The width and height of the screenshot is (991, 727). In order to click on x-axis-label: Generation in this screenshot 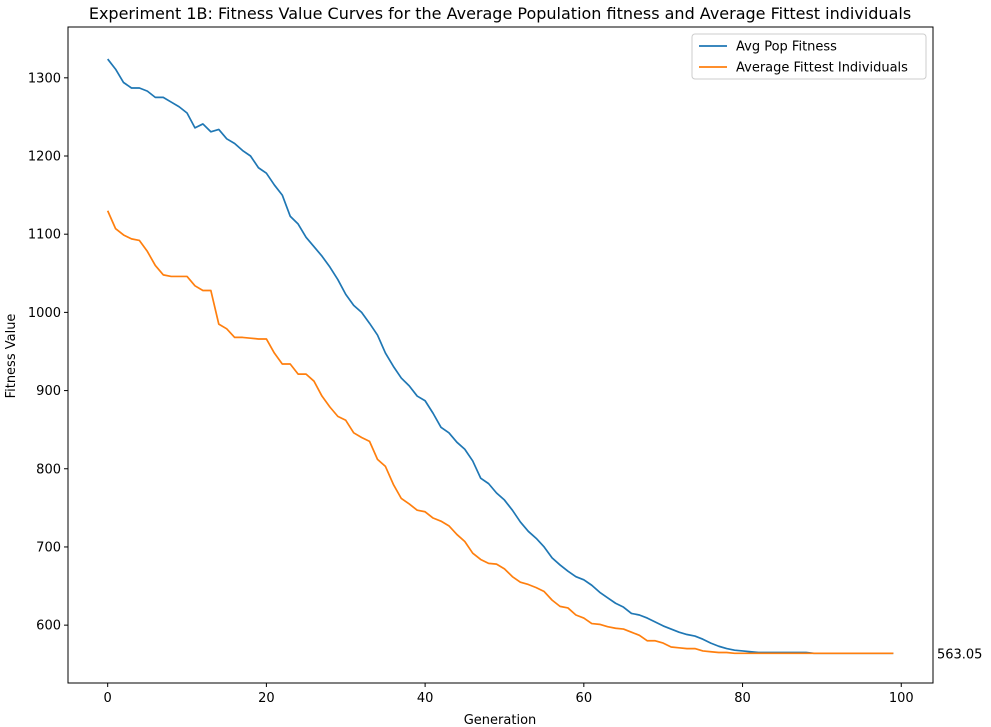, I will do `click(500, 720)`.